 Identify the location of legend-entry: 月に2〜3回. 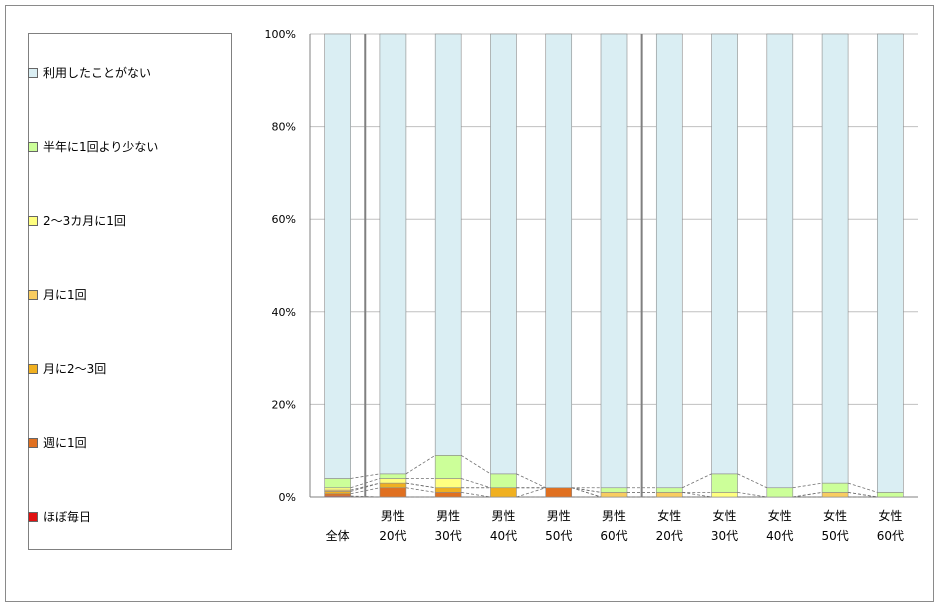
(67, 368).